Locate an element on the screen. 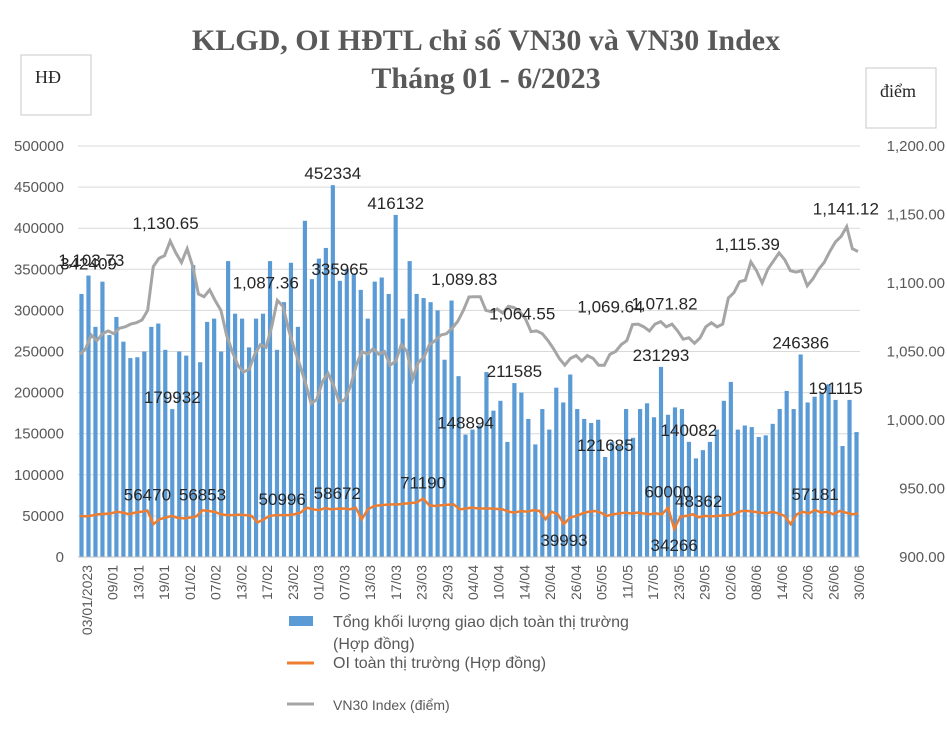  x-tick-label: 23/03 is located at coordinates (422, 582).